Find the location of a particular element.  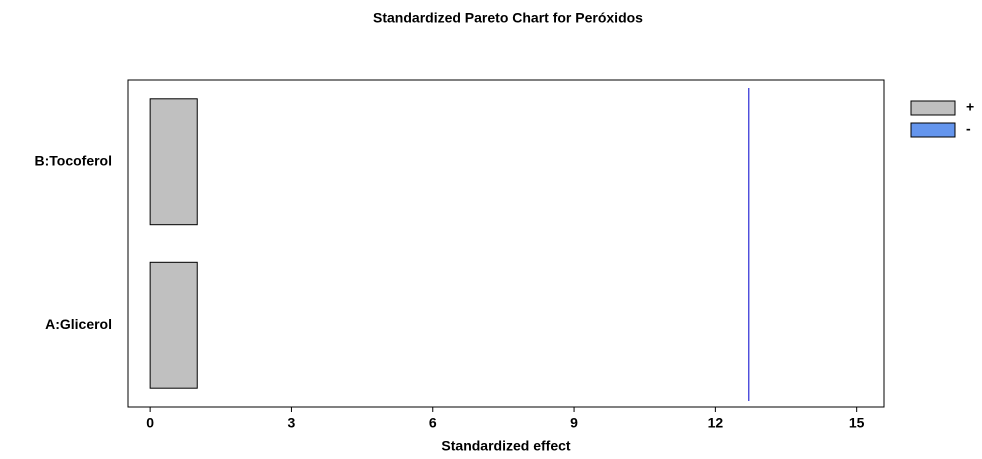

x-tick-label: 15 is located at coordinates (857, 423).